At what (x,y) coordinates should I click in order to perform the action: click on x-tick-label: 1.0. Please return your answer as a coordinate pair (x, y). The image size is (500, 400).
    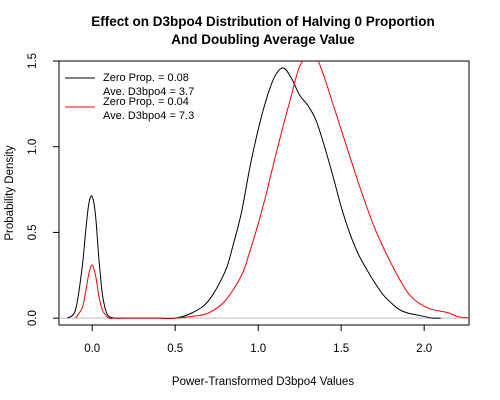
    Looking at the image, I should click on (258, 349).